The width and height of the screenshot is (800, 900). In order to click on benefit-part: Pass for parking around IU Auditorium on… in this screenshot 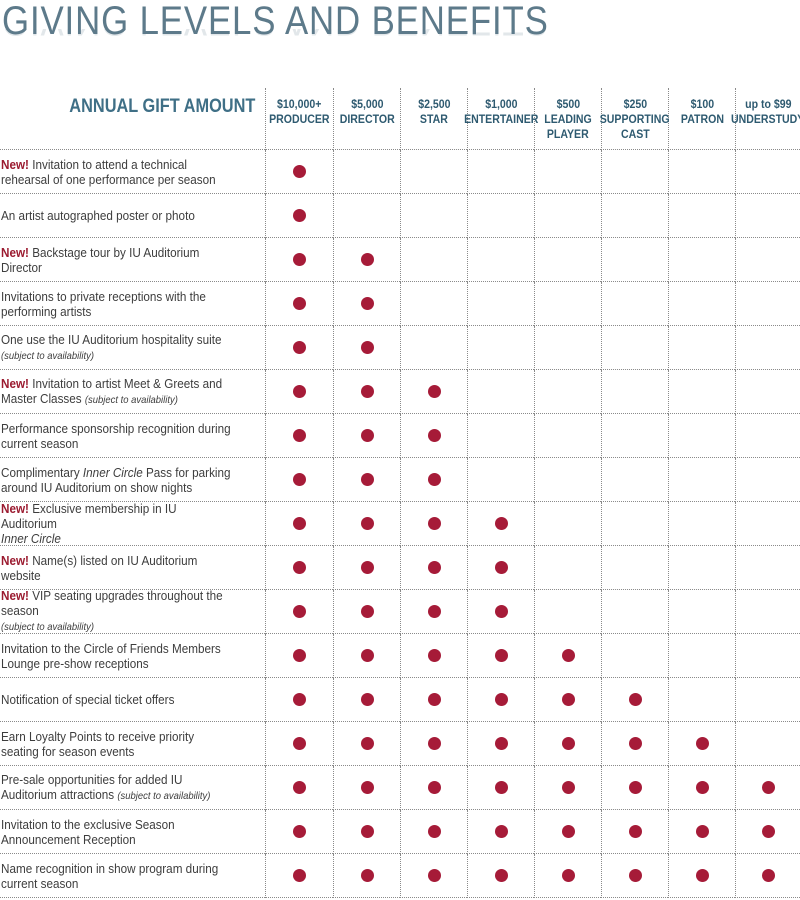, I will do `click(116, 479)`.